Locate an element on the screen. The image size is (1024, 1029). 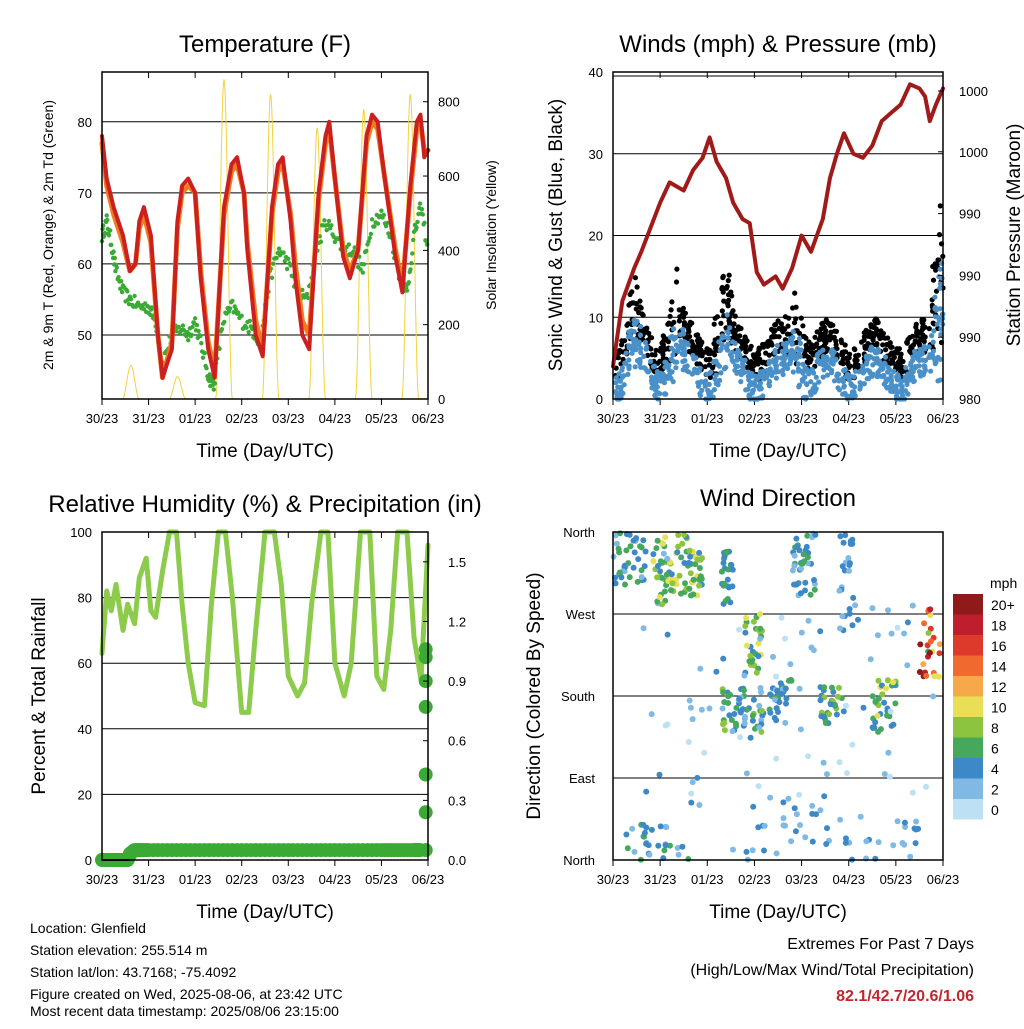
y2-tick-label: 0.0 is located at coordinates (457, 860).